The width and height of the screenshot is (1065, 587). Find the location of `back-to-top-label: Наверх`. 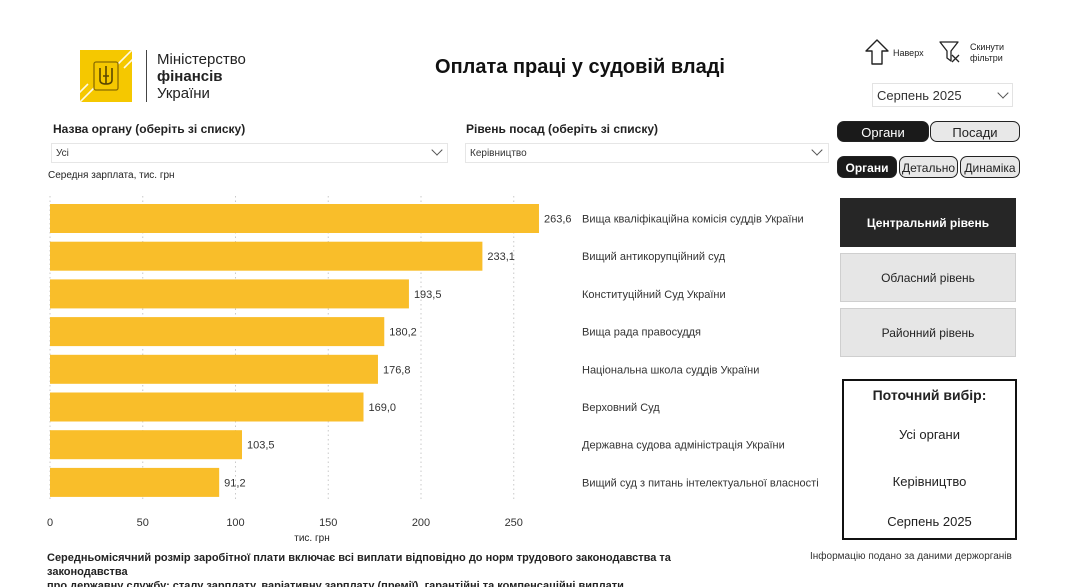

back-to-top-label: Наверх is located at coordinates (908, 52).